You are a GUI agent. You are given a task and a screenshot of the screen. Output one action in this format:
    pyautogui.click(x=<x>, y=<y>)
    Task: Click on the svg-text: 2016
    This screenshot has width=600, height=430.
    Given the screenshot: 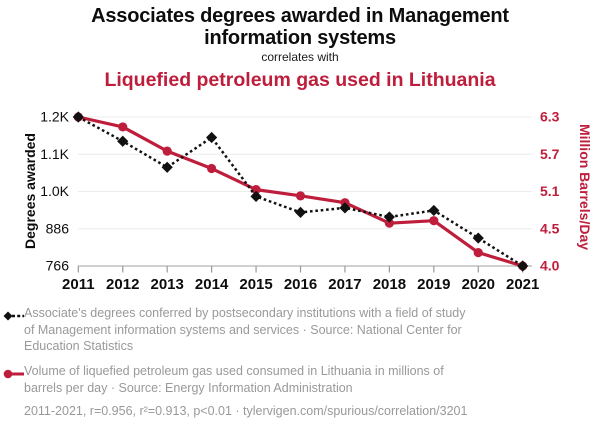 What is the action you would take?
    pyautogui.click(x=300, y=284)
    